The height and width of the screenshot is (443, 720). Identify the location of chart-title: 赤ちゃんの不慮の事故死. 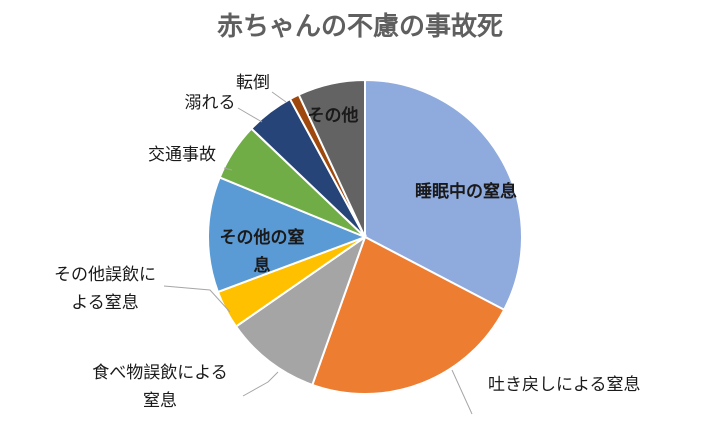
(359, 27).